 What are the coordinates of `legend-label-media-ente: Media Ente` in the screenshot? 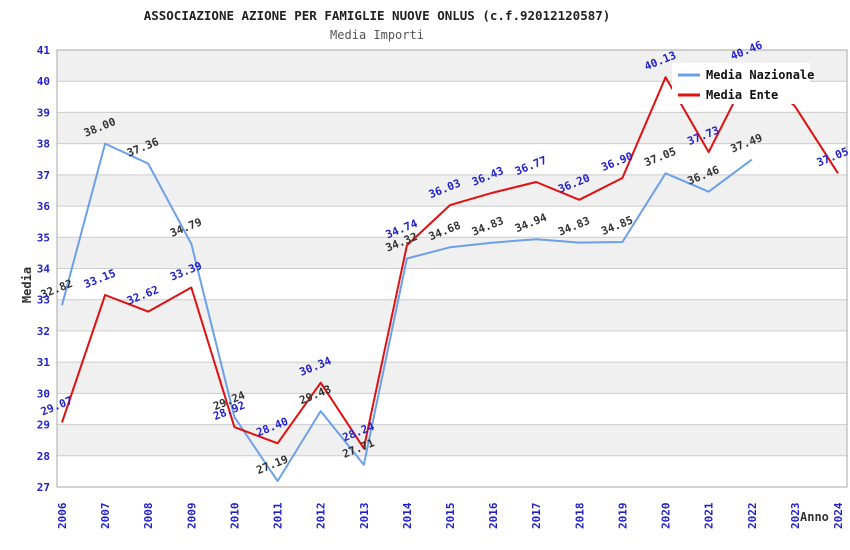 It's located at (742, 95).